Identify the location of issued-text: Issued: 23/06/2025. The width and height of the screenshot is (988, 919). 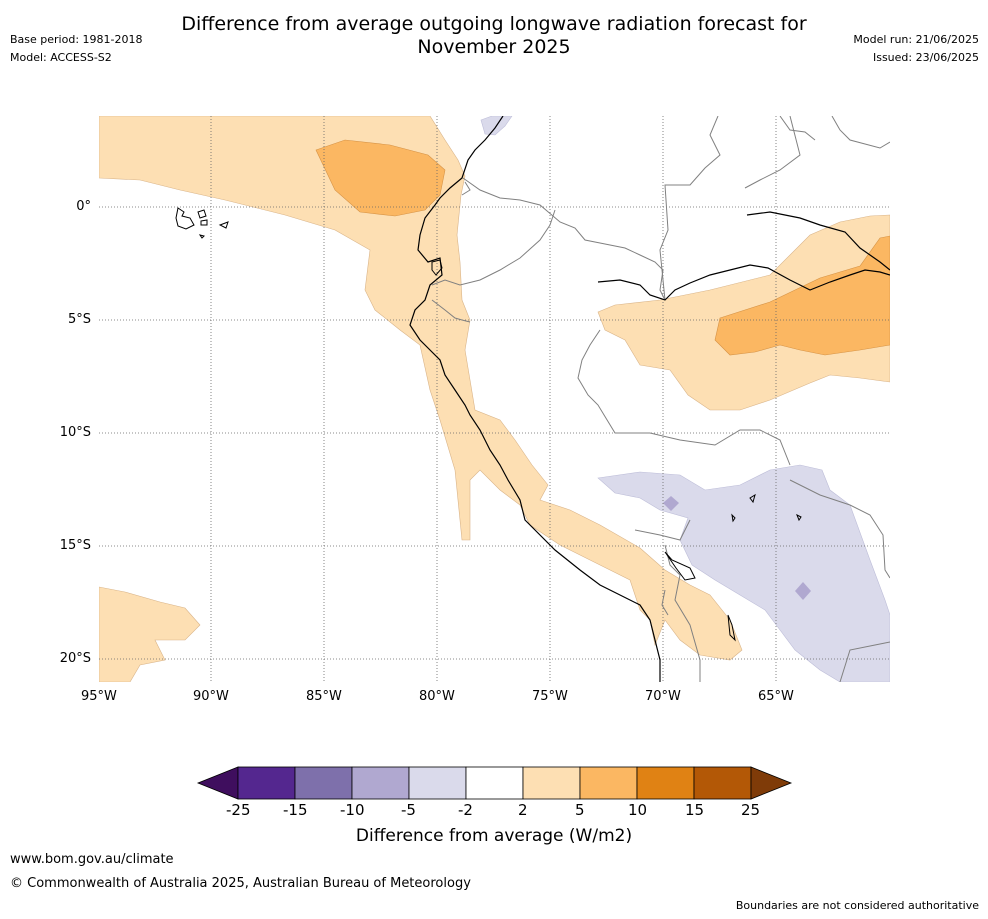
(925, 57).